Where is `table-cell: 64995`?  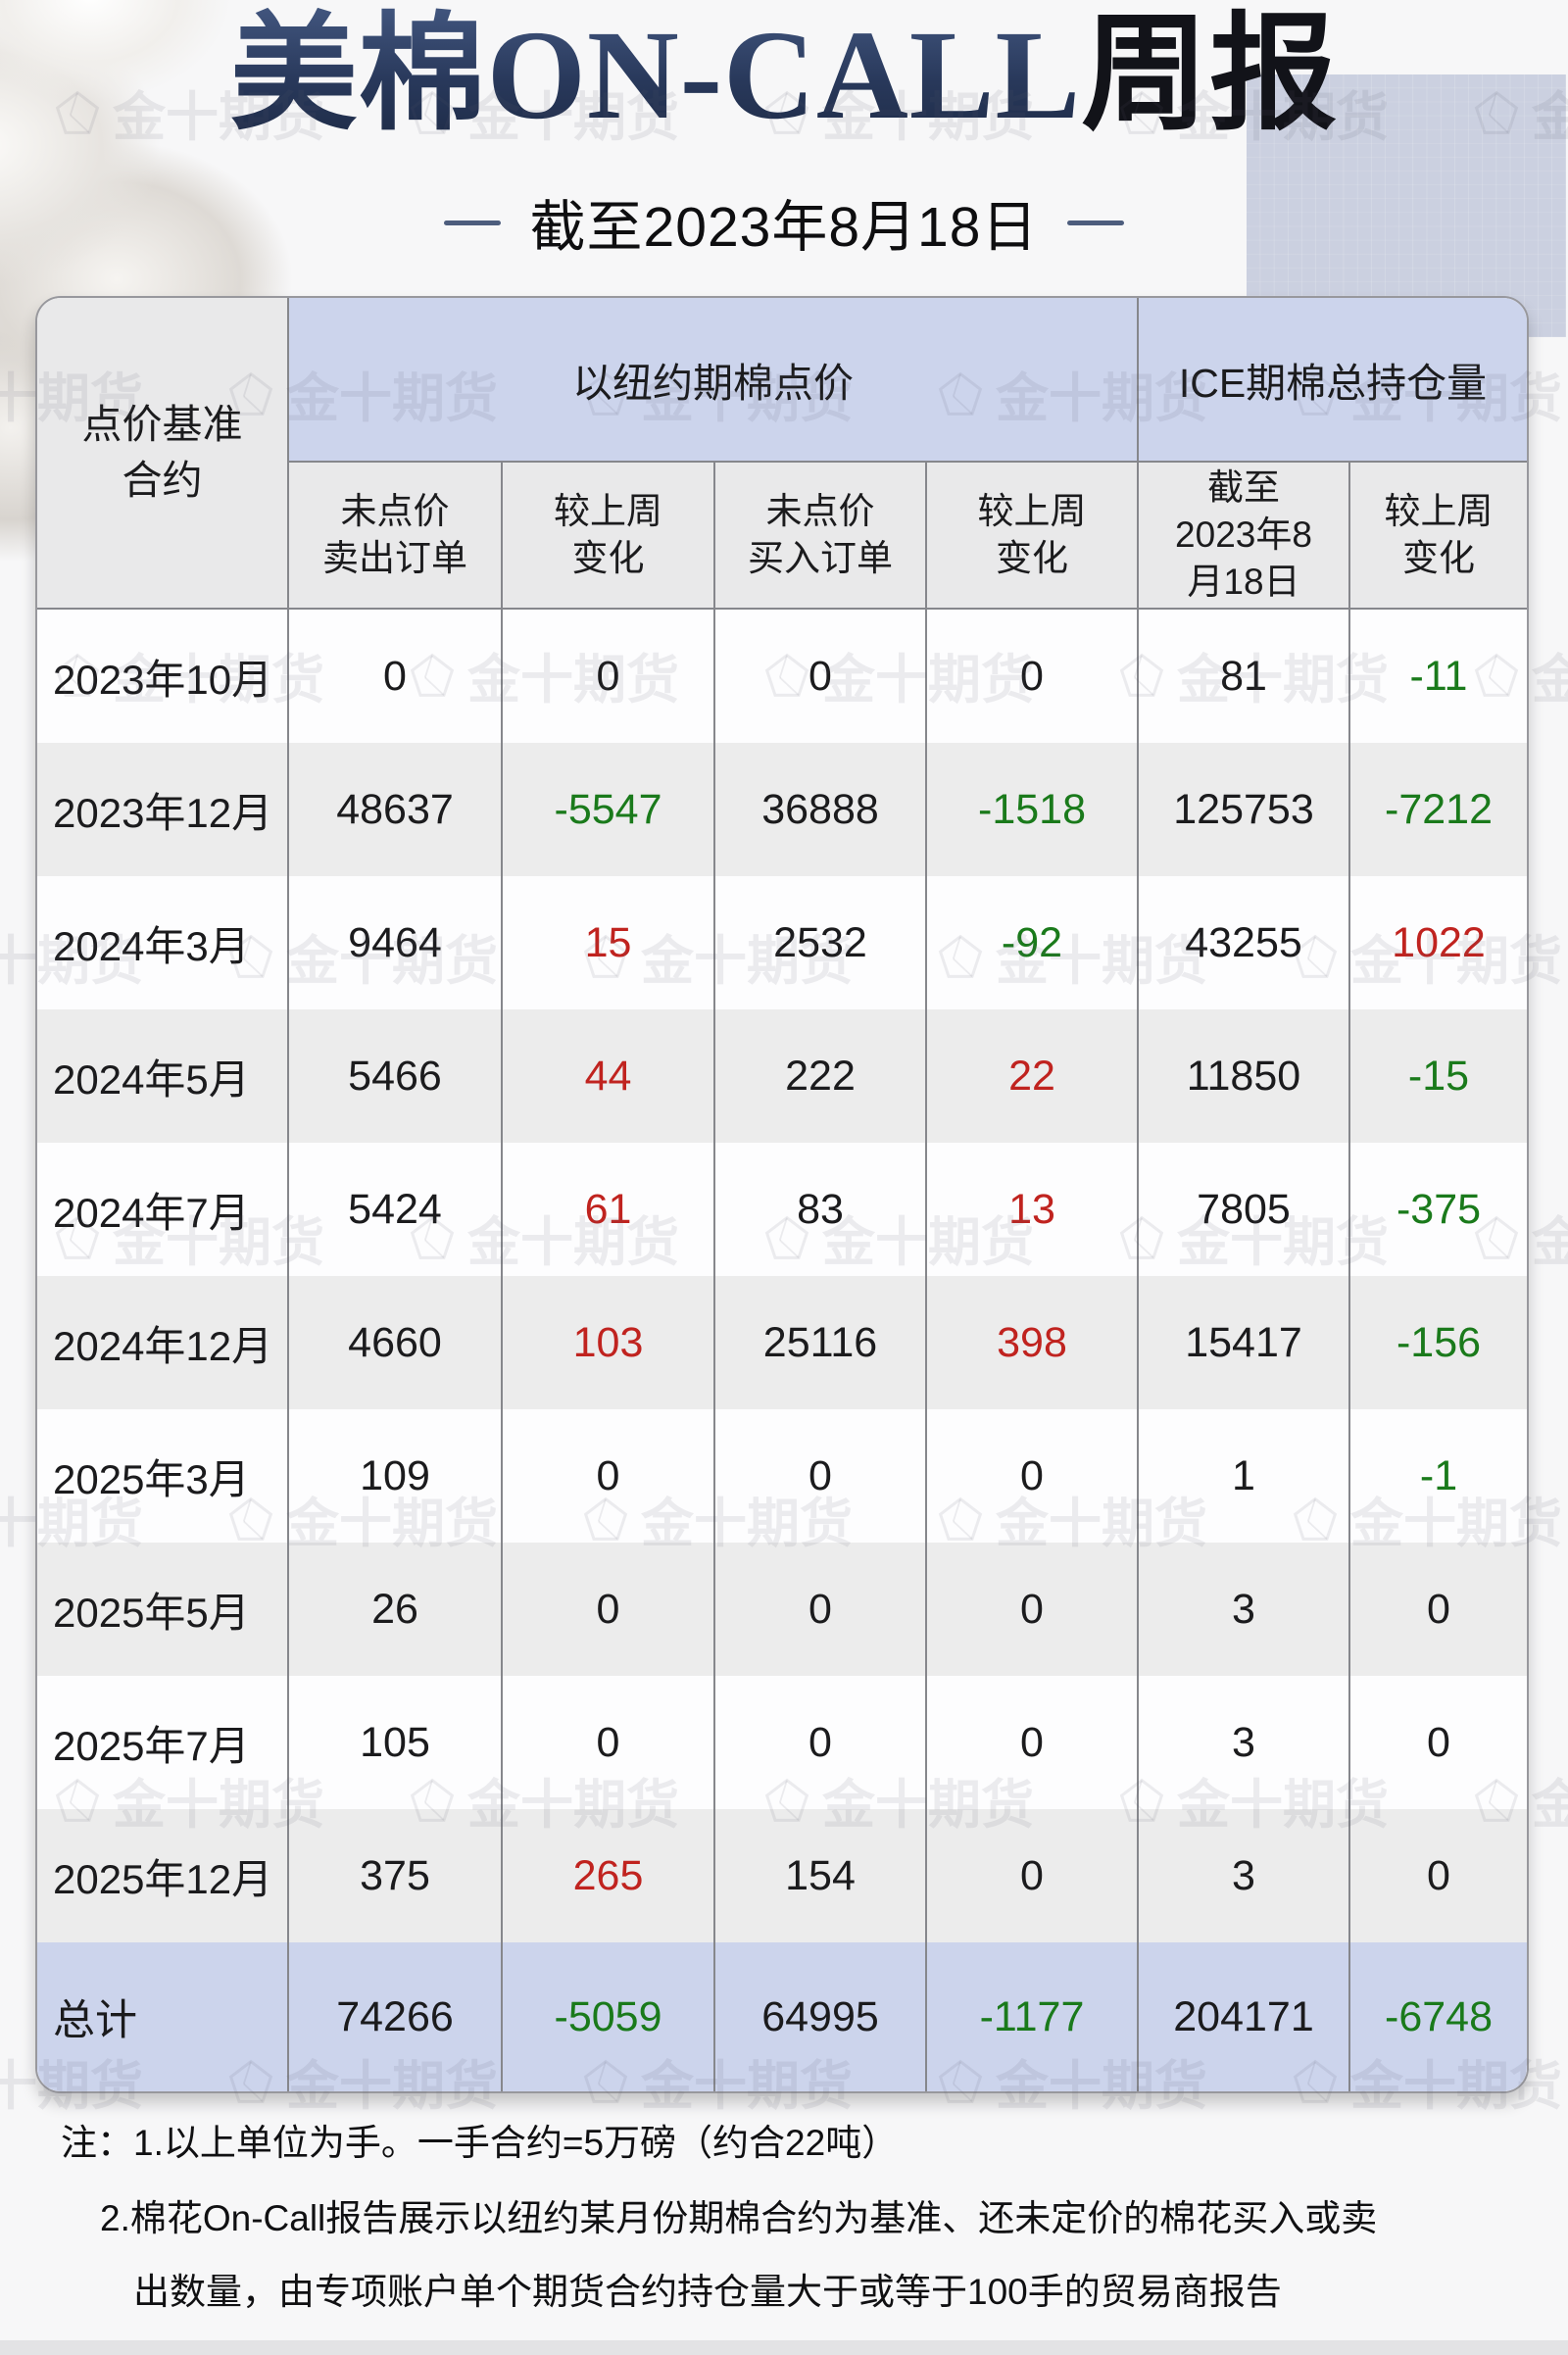 table-cell: 64995 is located at coordinates (819, 2016).